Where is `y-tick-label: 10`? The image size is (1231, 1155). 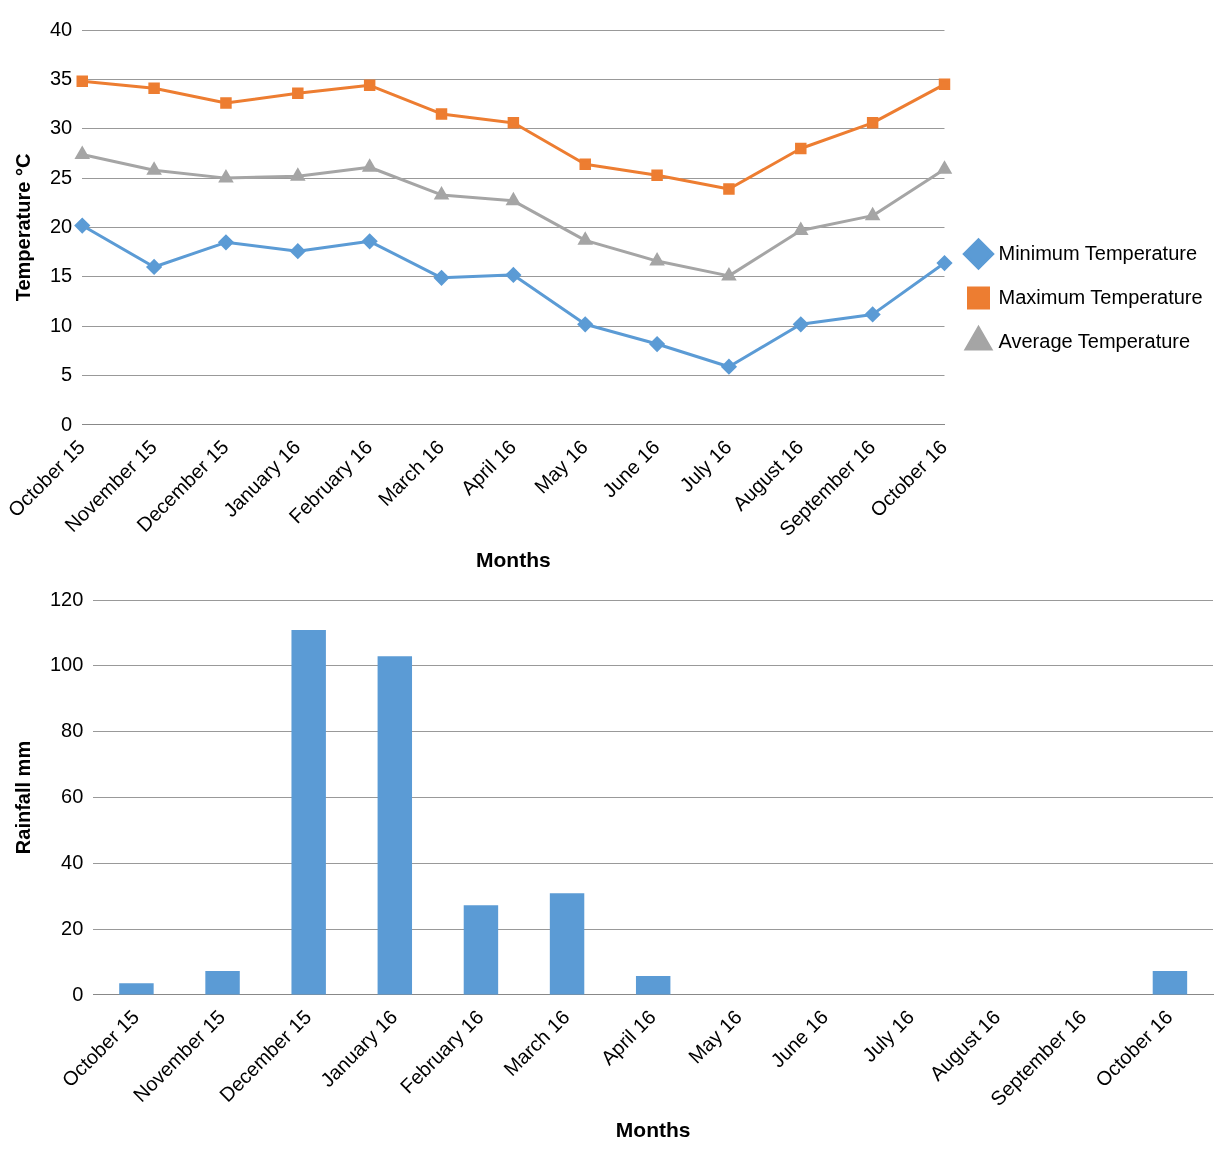 y-tick-label: 10 is located at coordinates (61, 324).